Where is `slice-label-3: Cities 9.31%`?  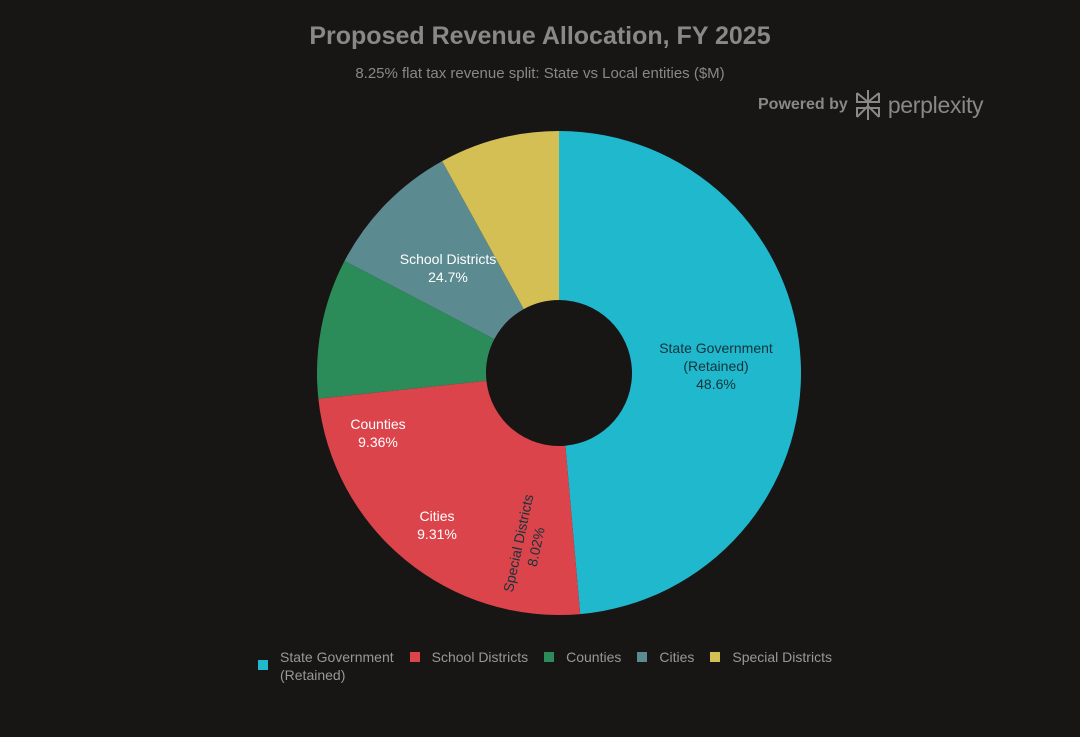 slice-label-3: Cities 9.31% is located at coordinates (437, 525).